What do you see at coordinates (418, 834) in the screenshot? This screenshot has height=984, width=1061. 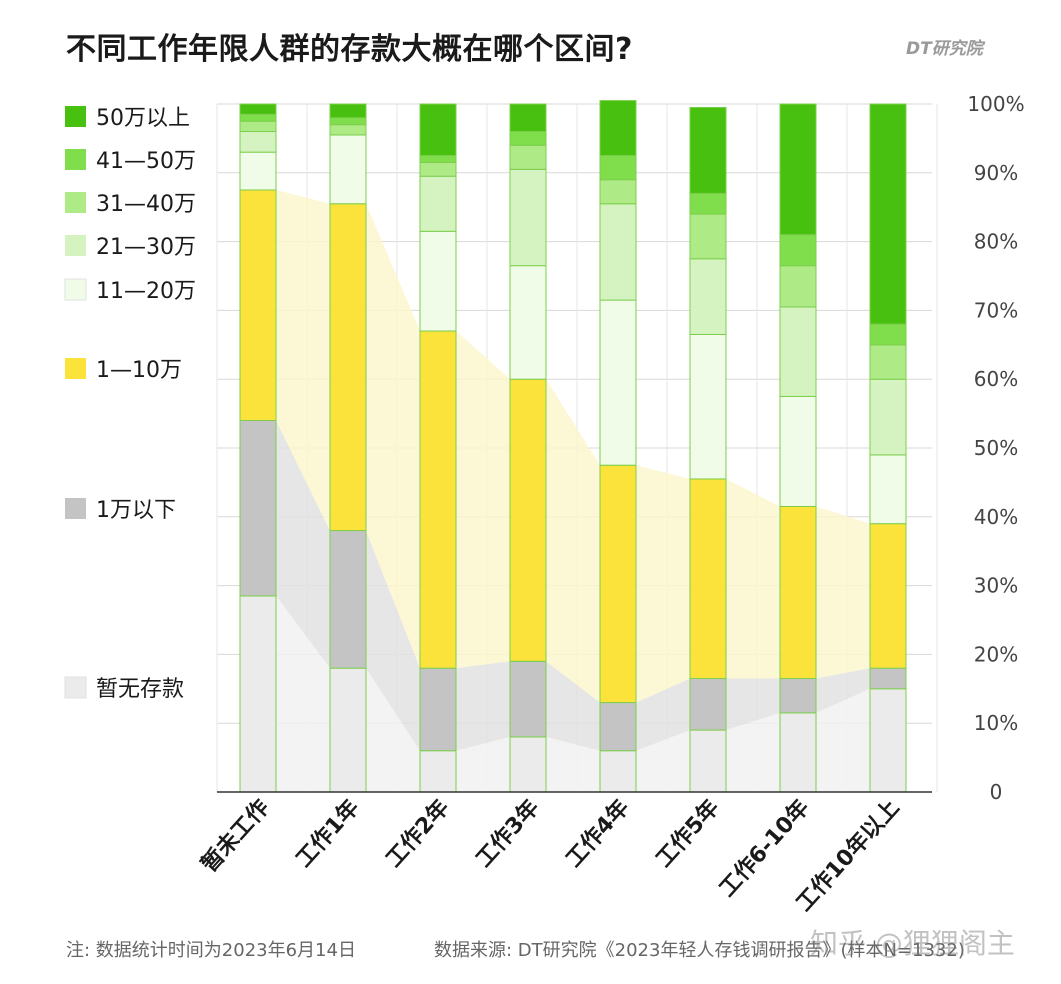 I see `x-category-label: 工作2年` at bounding box center [418, 834].